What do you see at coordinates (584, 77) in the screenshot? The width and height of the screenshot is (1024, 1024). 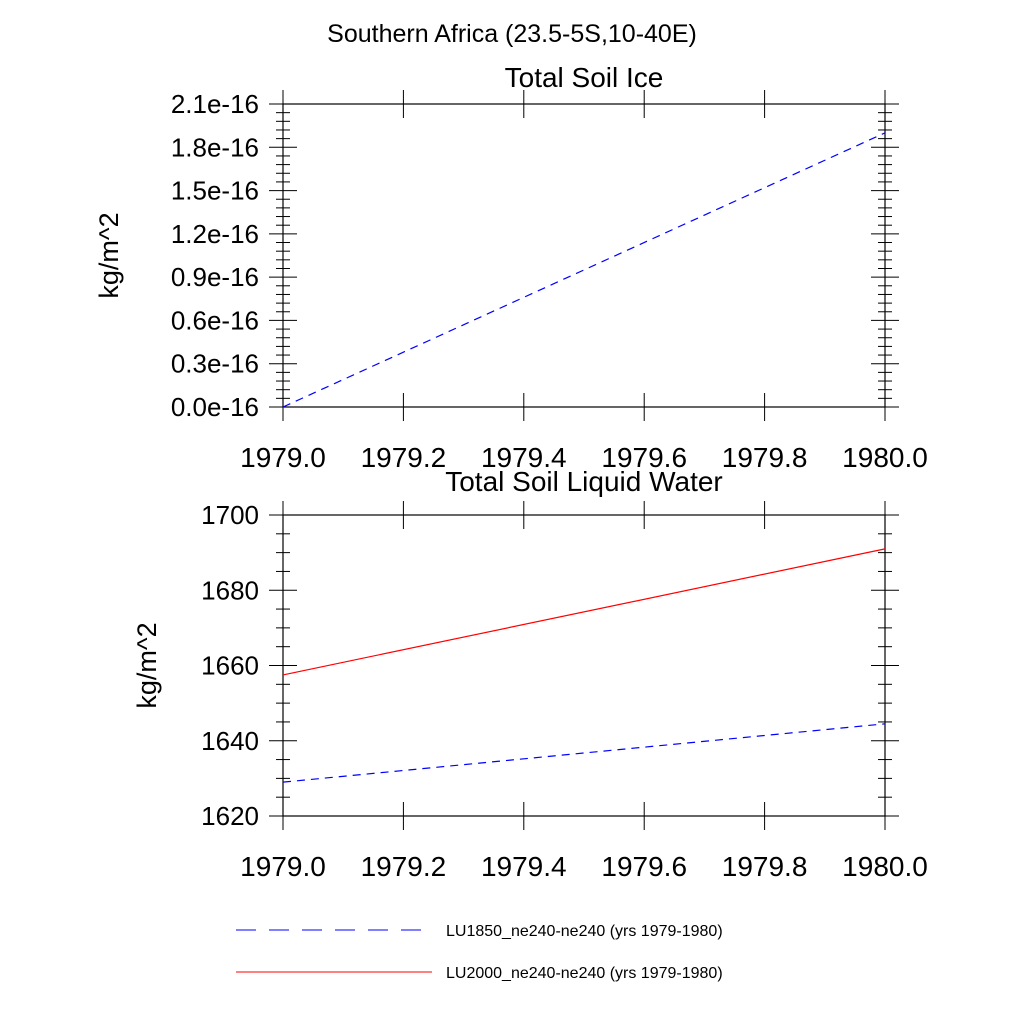 I see `panel-title: Total Soil Ice` at bounding box center [584, 77].